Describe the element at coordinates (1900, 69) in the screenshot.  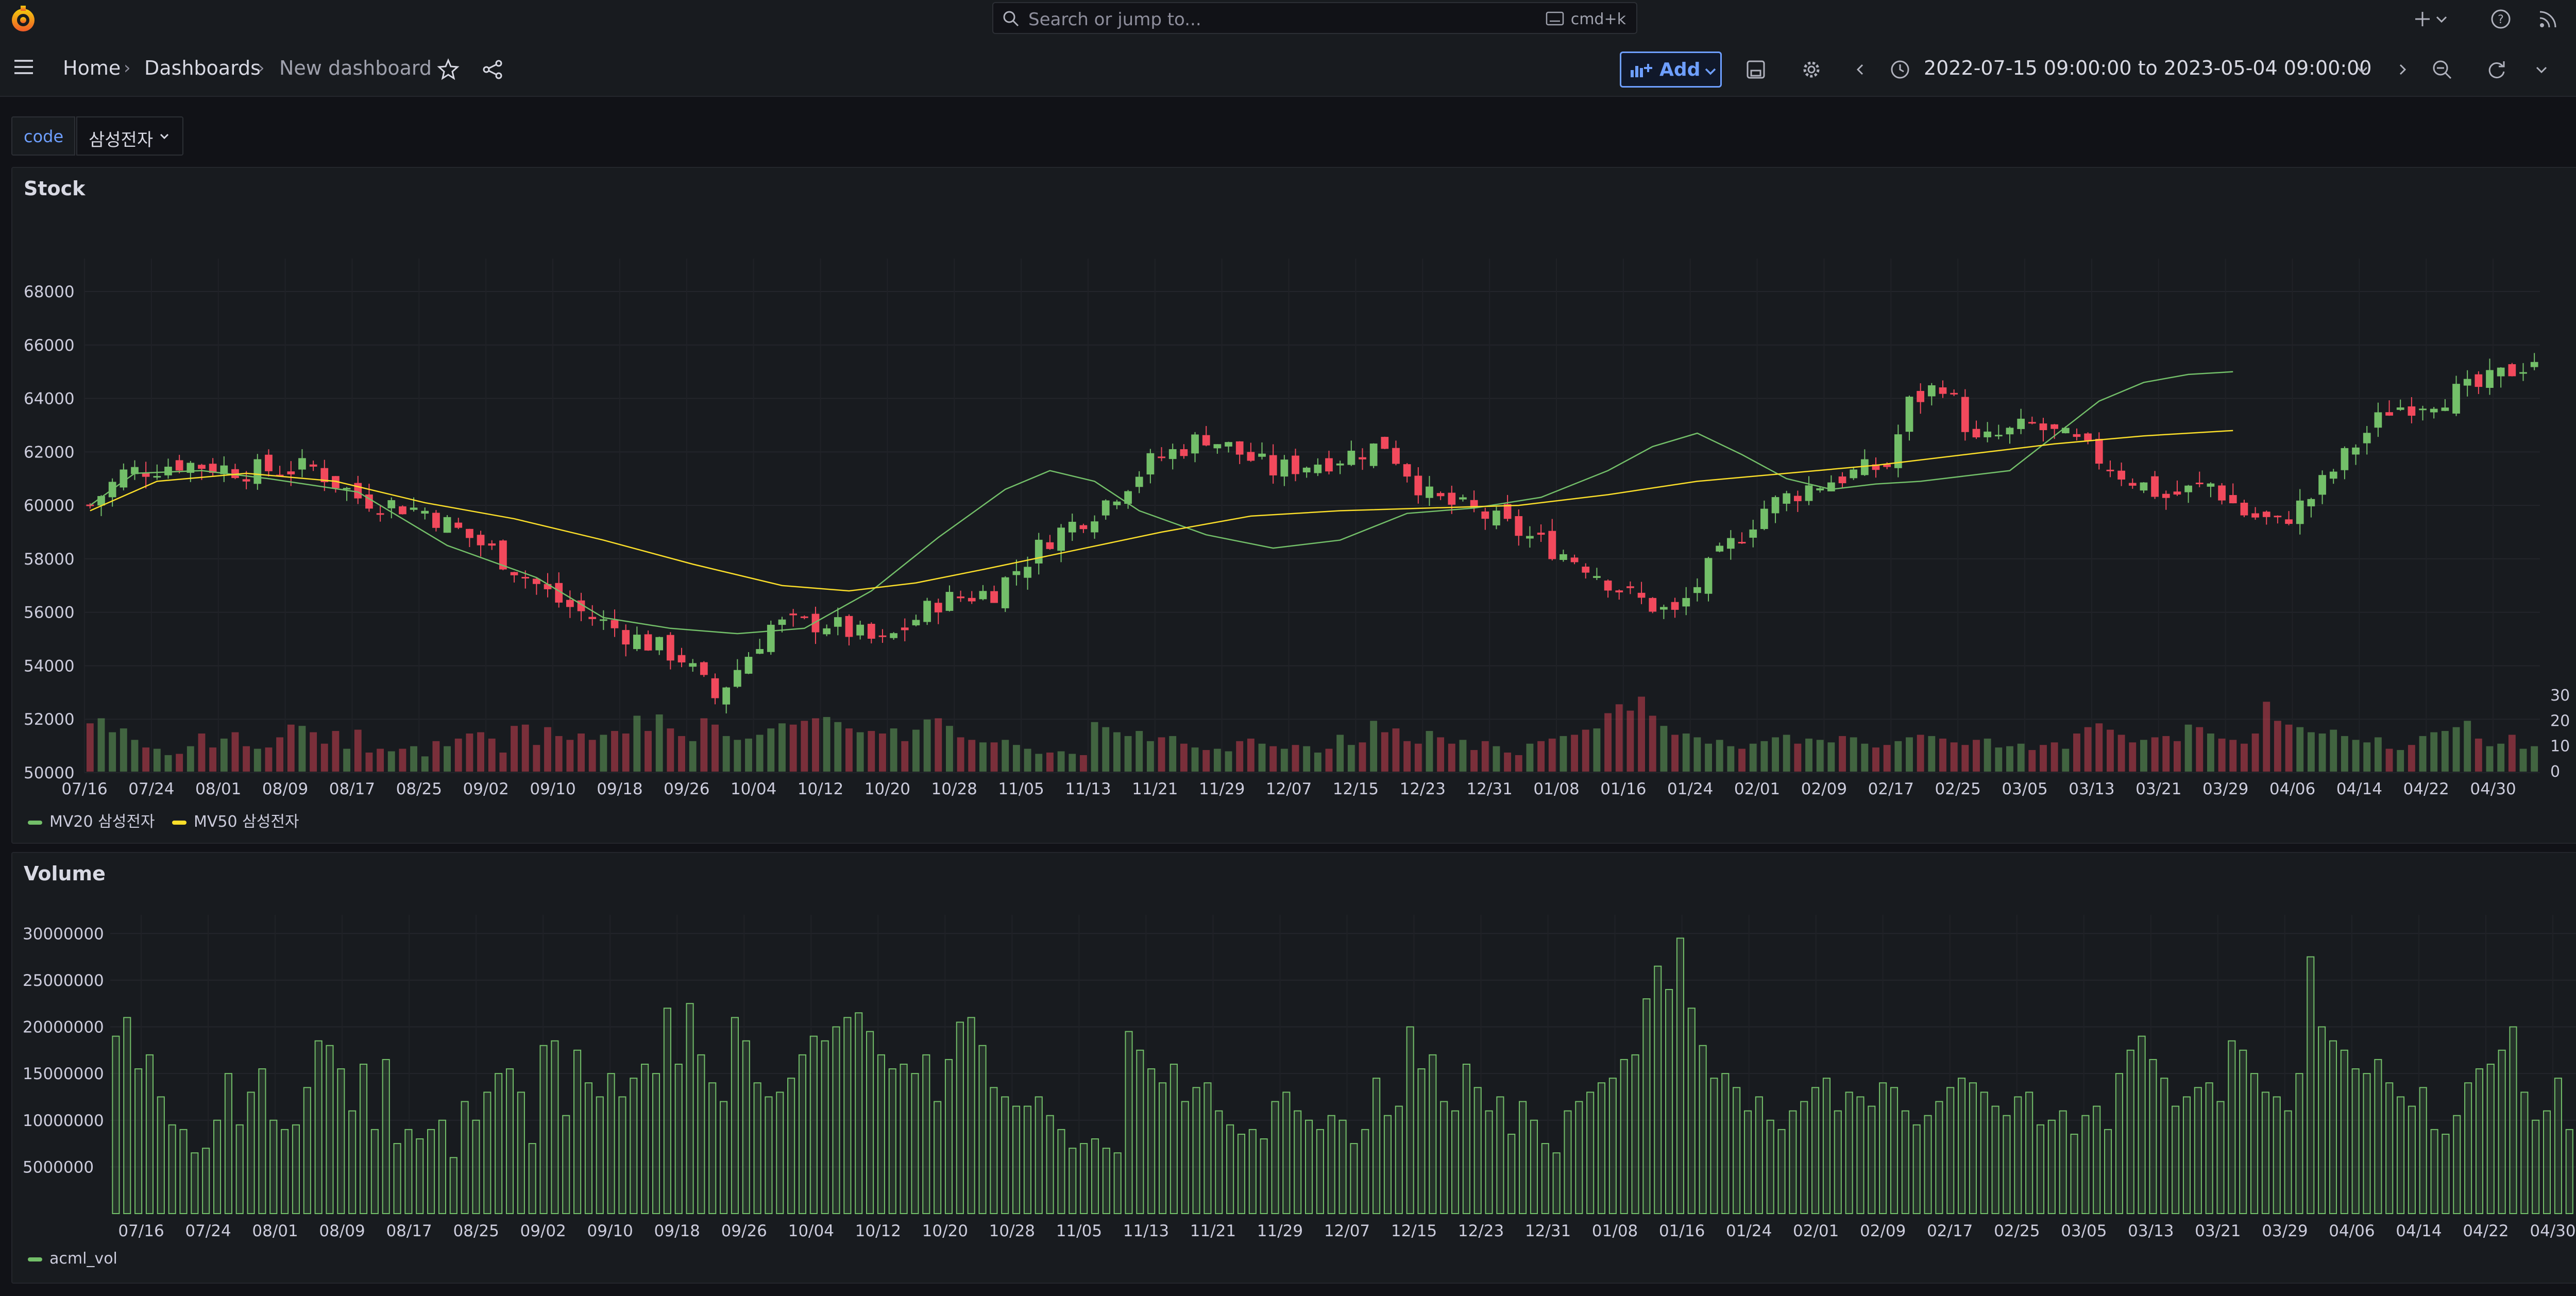
I see `clock-icon` at that location.